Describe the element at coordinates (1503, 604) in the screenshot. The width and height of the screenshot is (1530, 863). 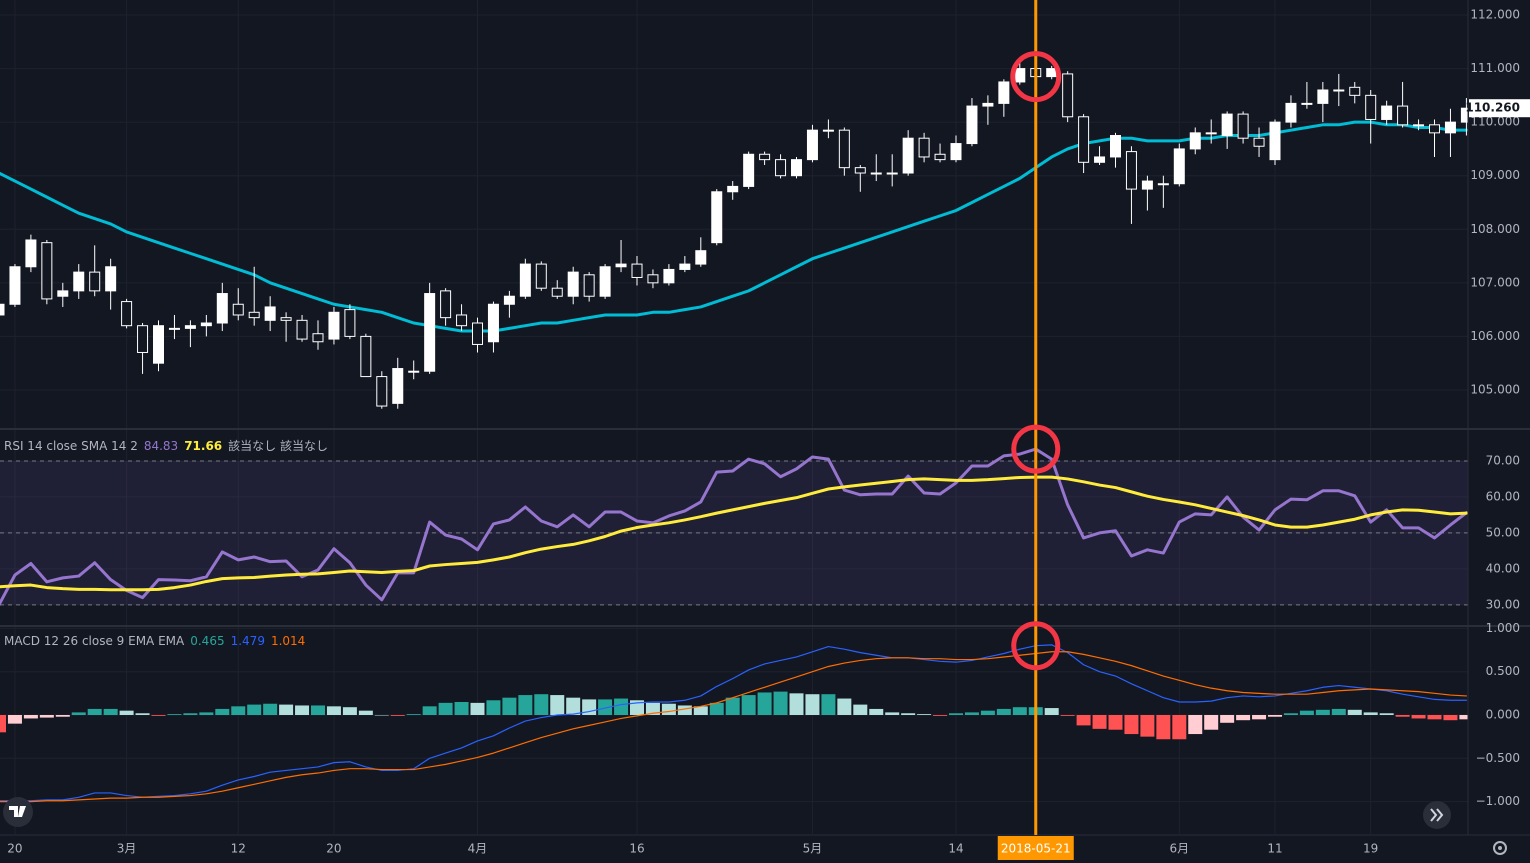
I see `y-tick-label: 30.00` at that location.